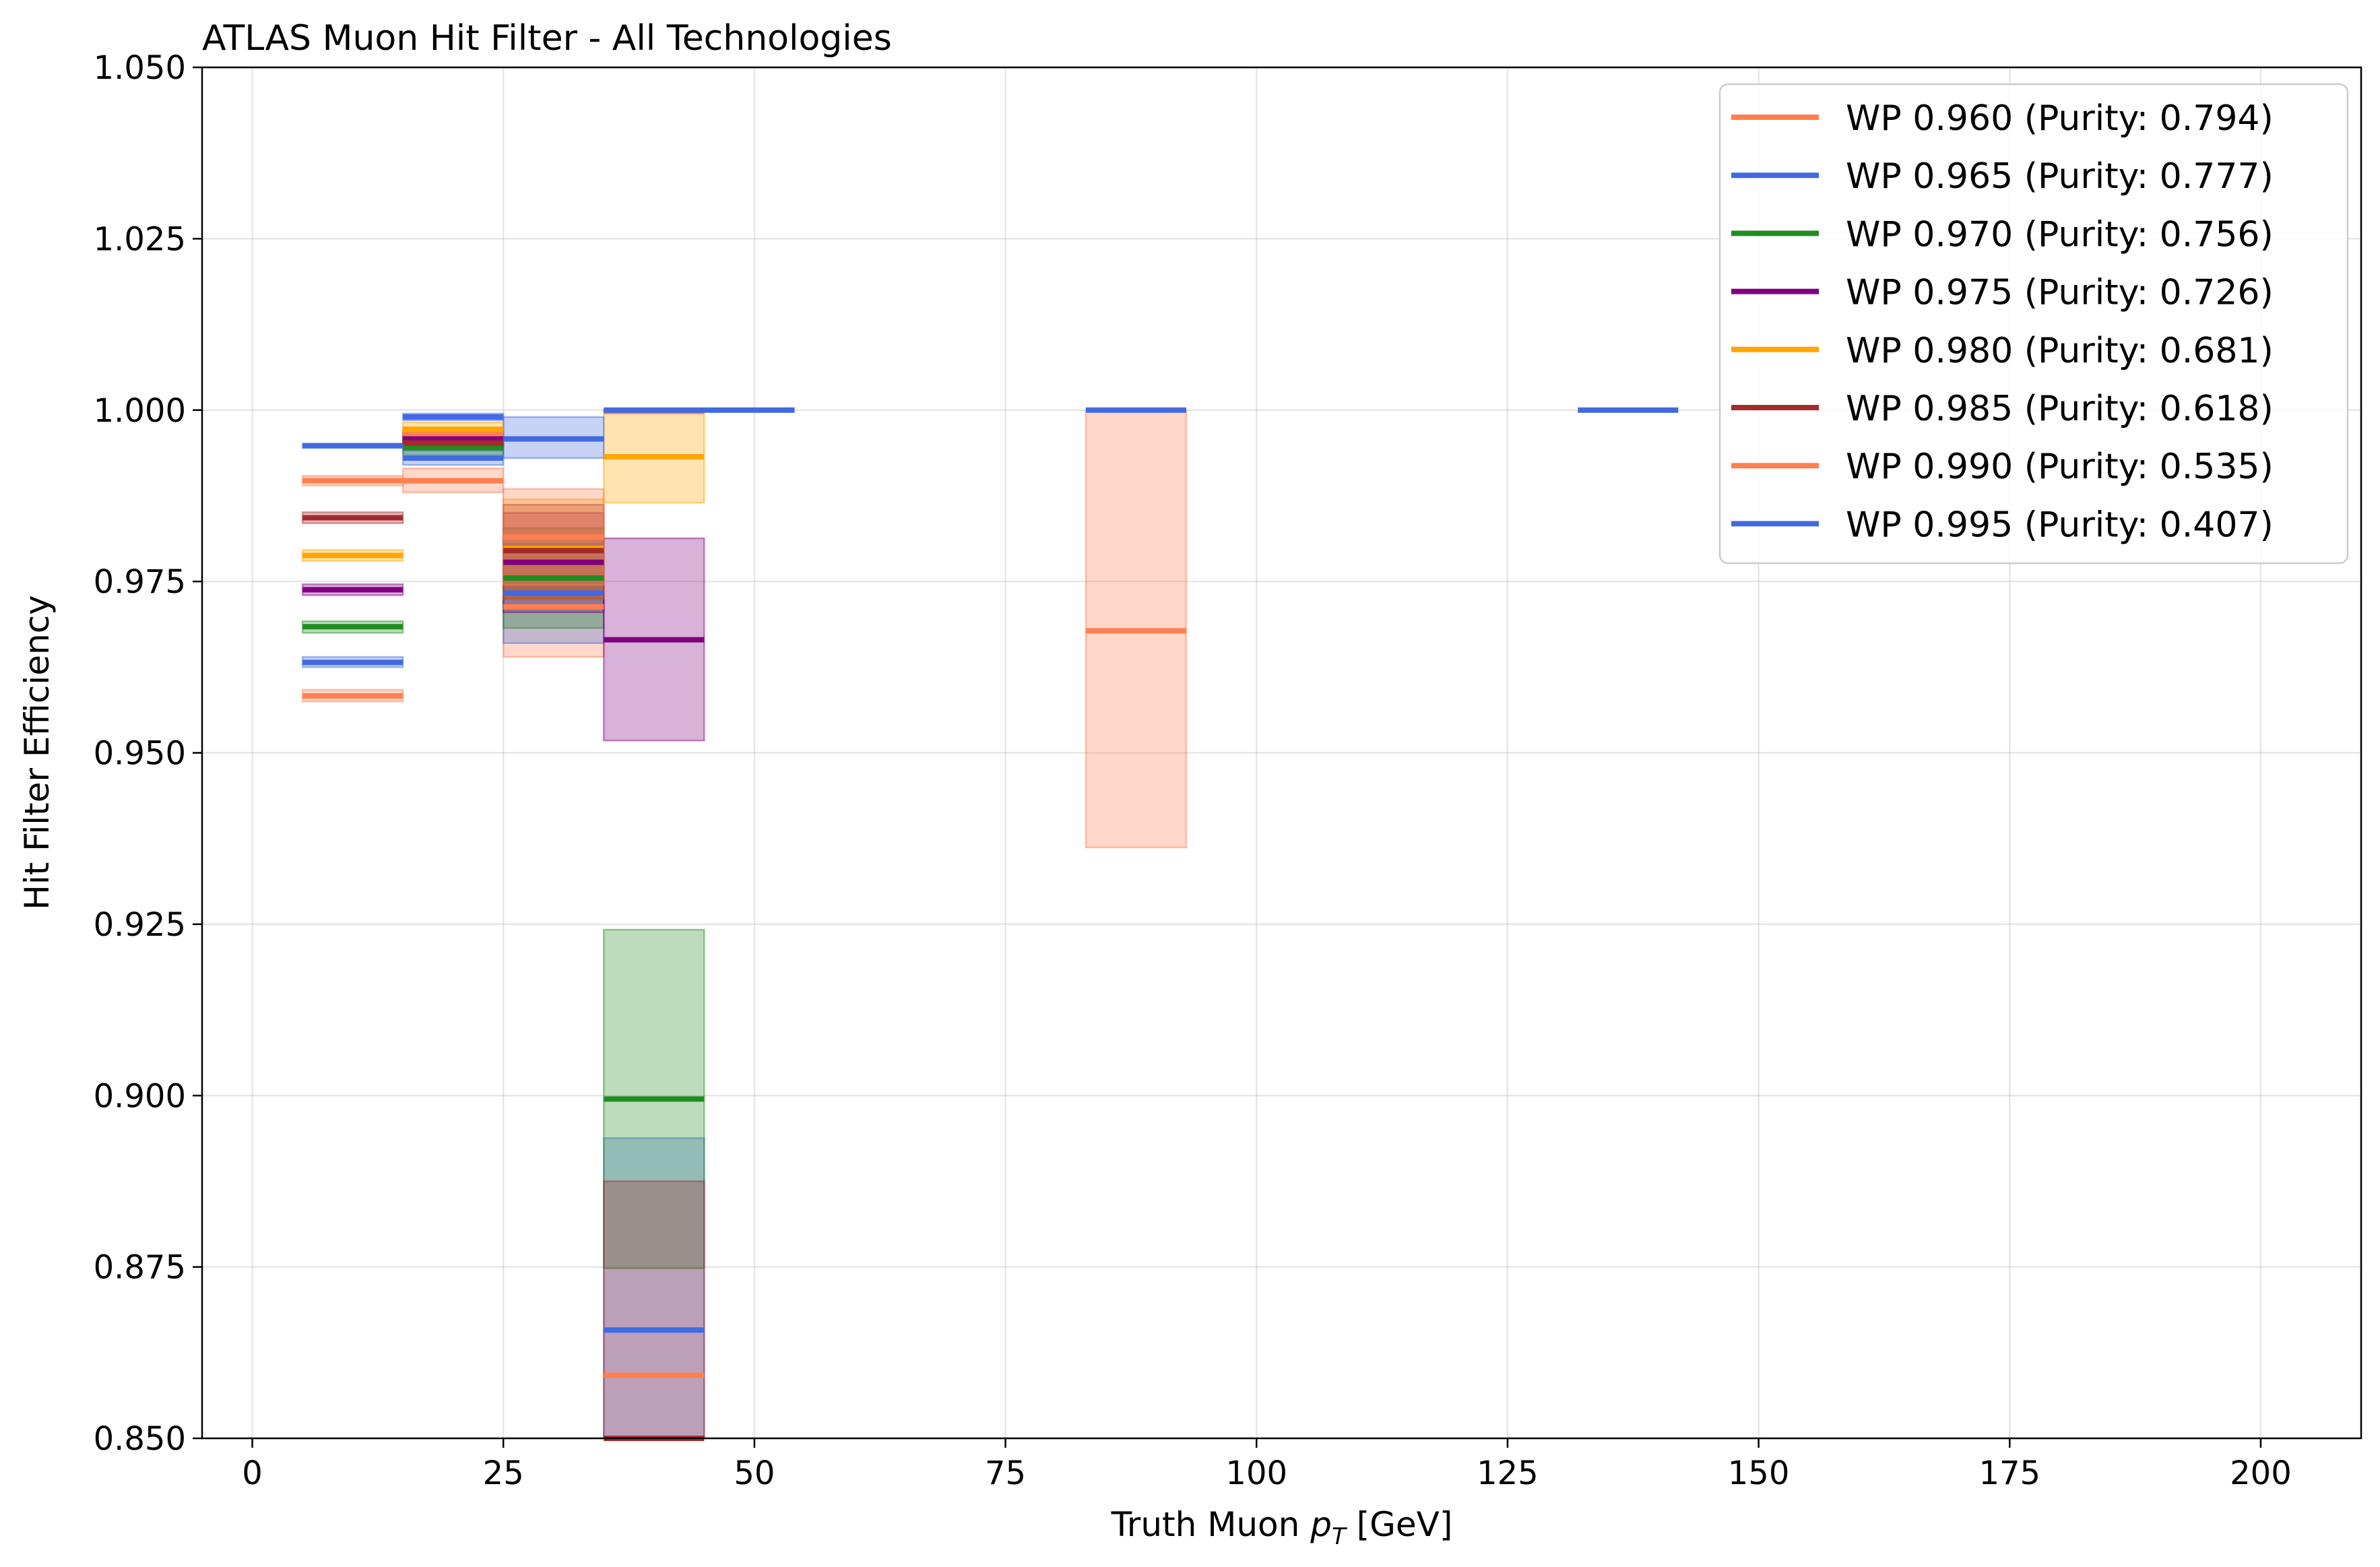  What do you see at coordinates (140, 754) in the screenshot?
I see `y-tick-label: 0.950` at bounding box center [140, 754].